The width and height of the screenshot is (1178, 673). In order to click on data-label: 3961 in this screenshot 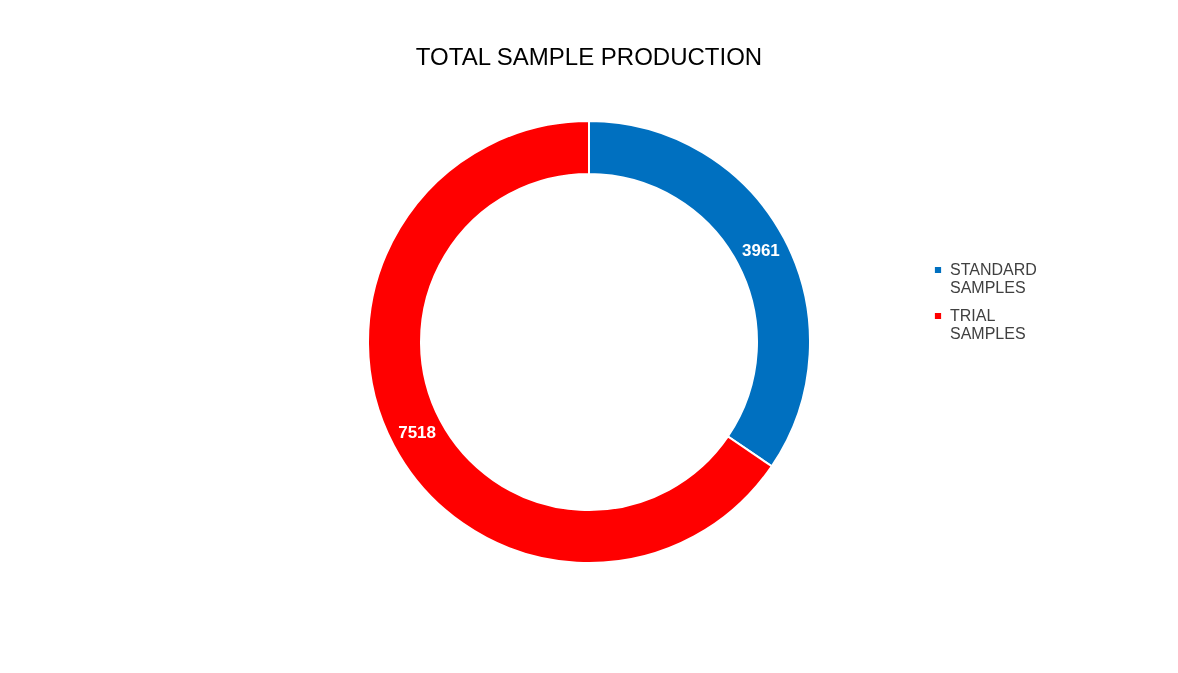, I will do `click(761, 251)`.